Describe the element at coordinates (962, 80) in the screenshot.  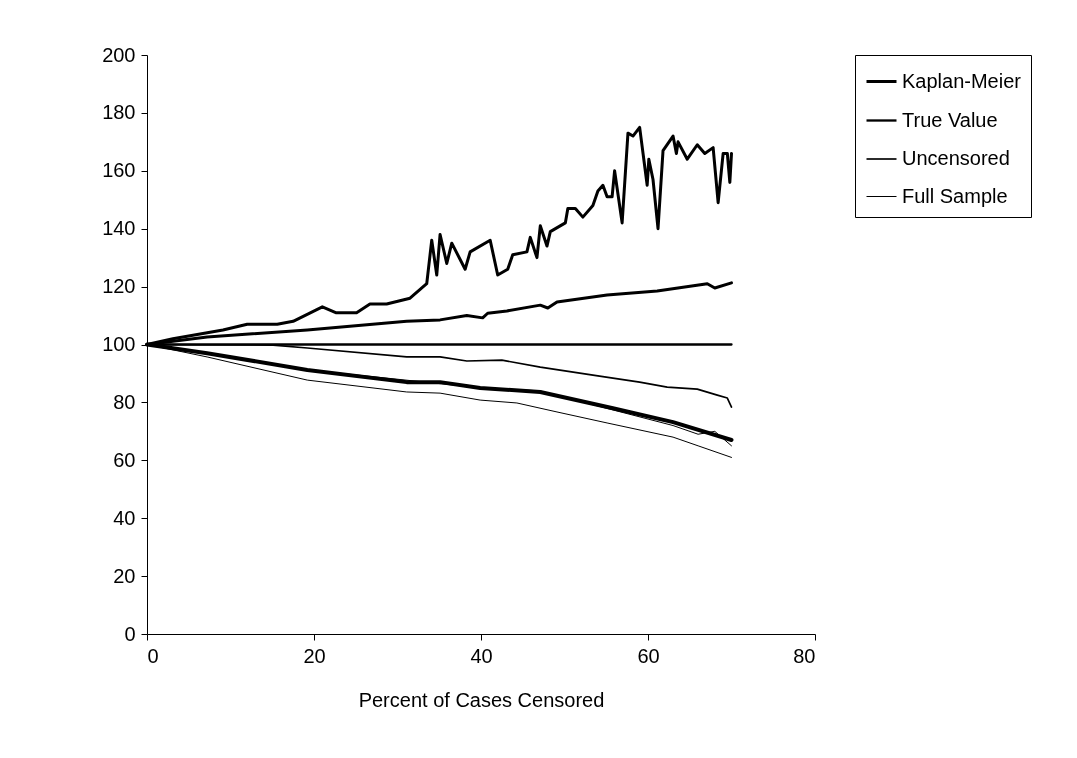
I see `legend-label: Kaplan-Meier` at that location.